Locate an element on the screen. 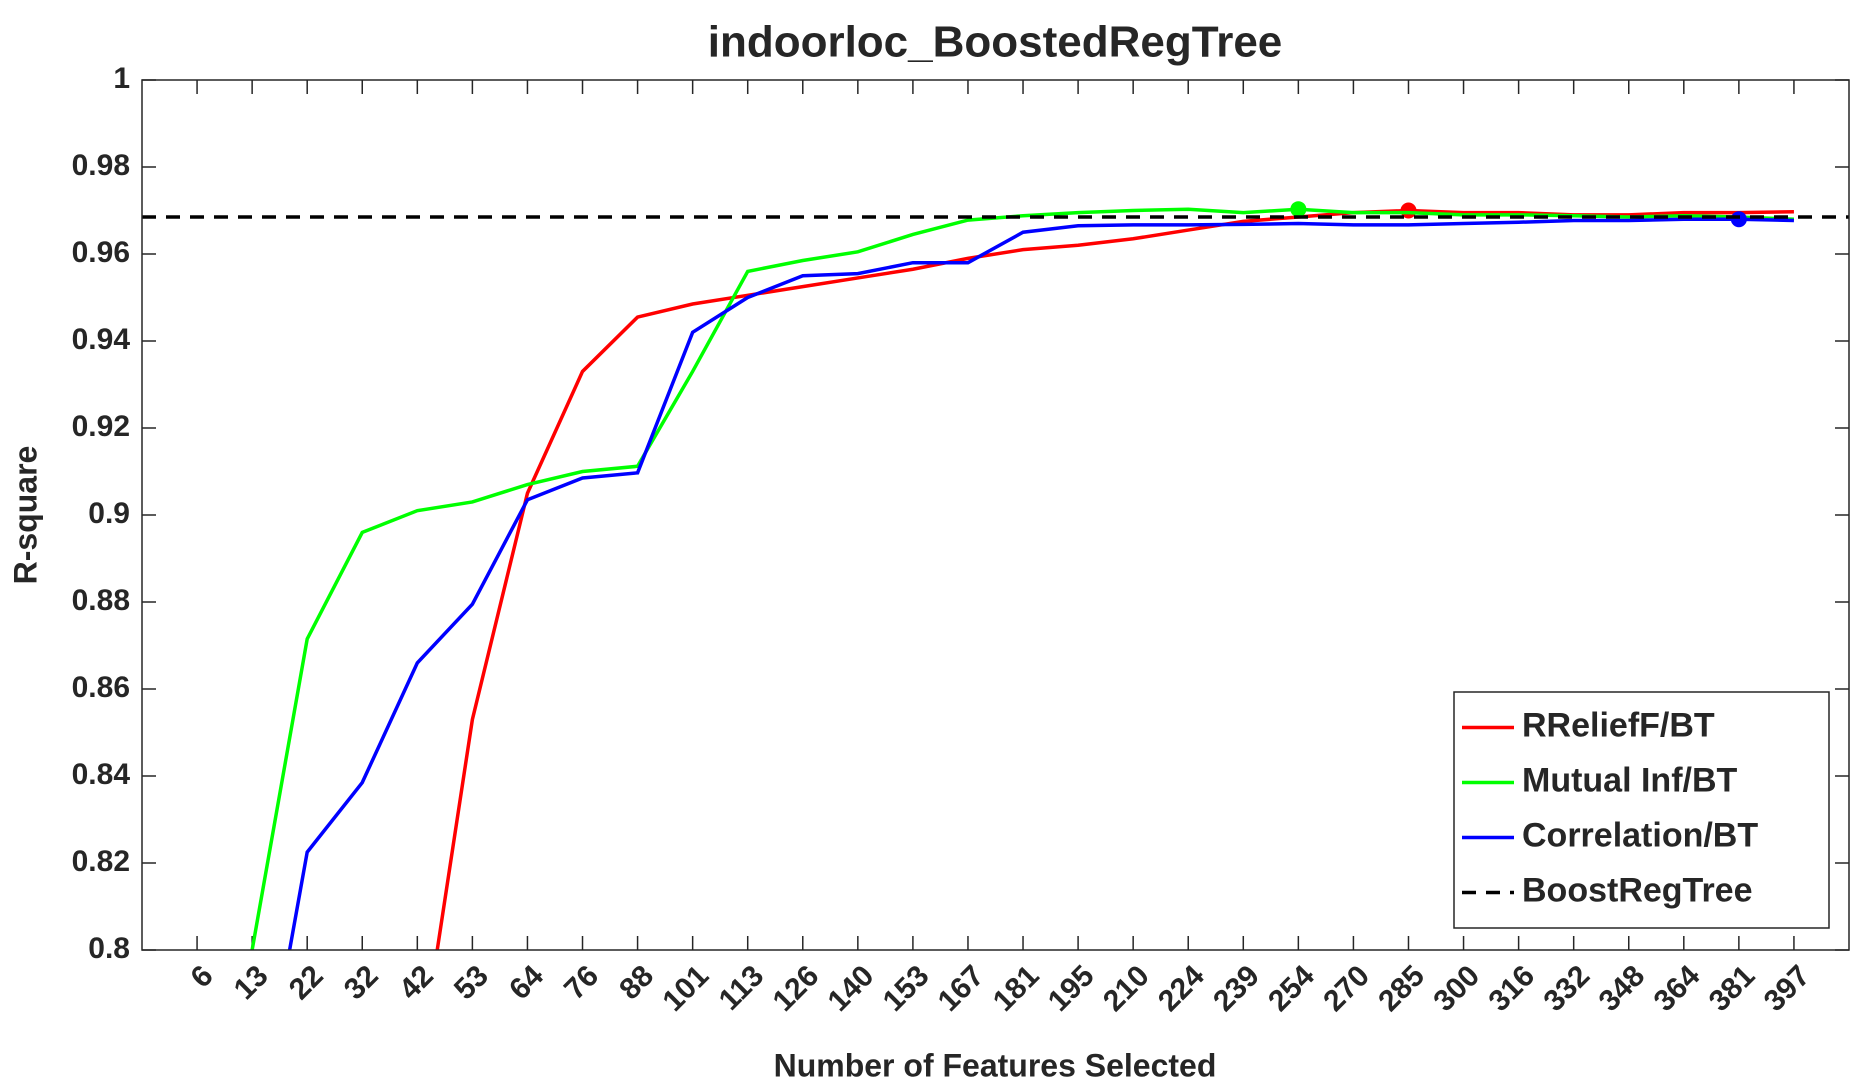  chart-title: indoorloc_BoostedRegTree is located at coordinates (995, 42).